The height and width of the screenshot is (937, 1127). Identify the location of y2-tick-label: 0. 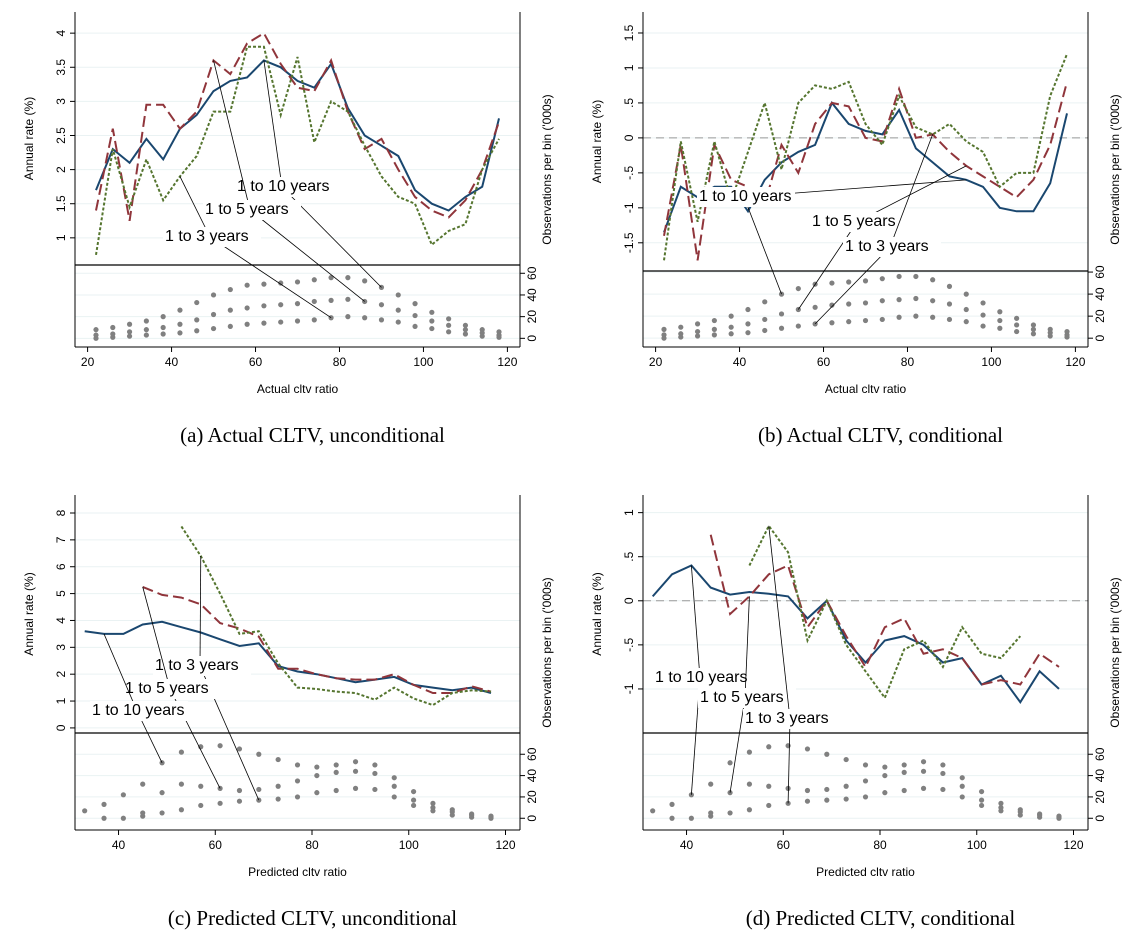
(532, 338).